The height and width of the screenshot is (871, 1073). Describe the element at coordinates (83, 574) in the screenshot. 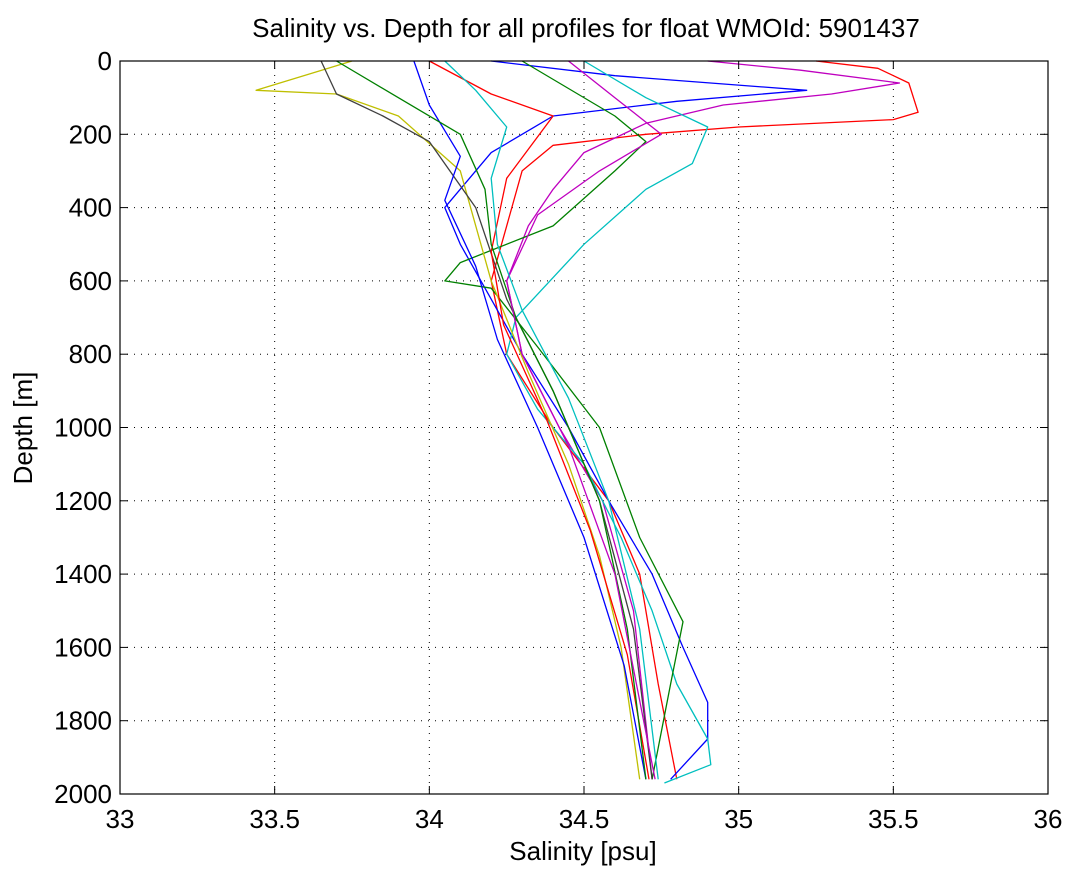

I see `y-tick-label: 1400` at that location.